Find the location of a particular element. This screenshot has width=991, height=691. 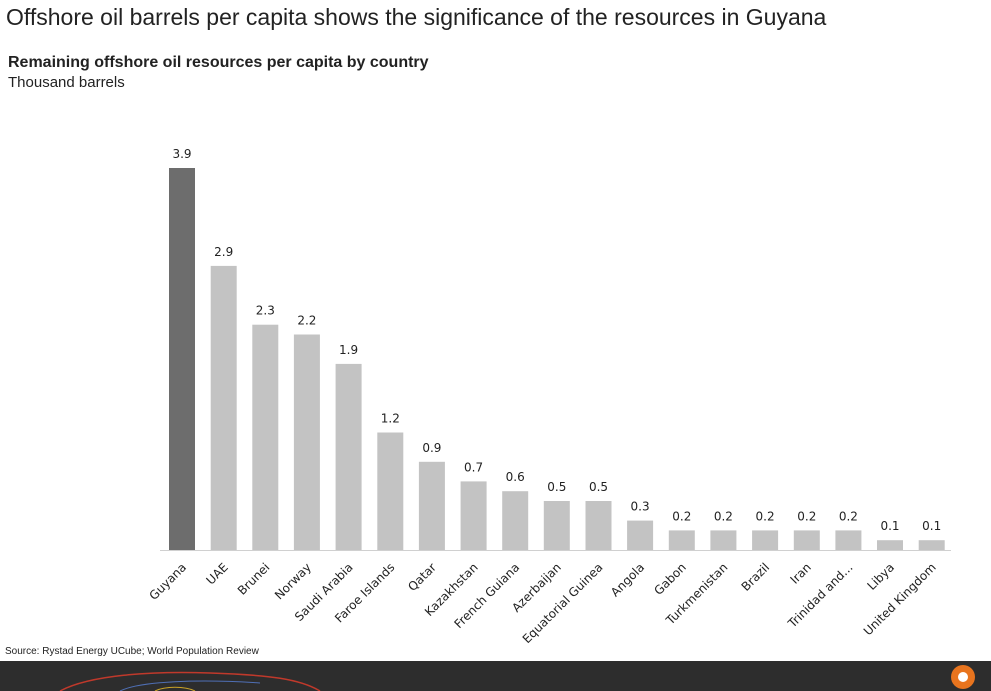

x-tick-label-brazil: Brazil is located at coordinates (756, 577).